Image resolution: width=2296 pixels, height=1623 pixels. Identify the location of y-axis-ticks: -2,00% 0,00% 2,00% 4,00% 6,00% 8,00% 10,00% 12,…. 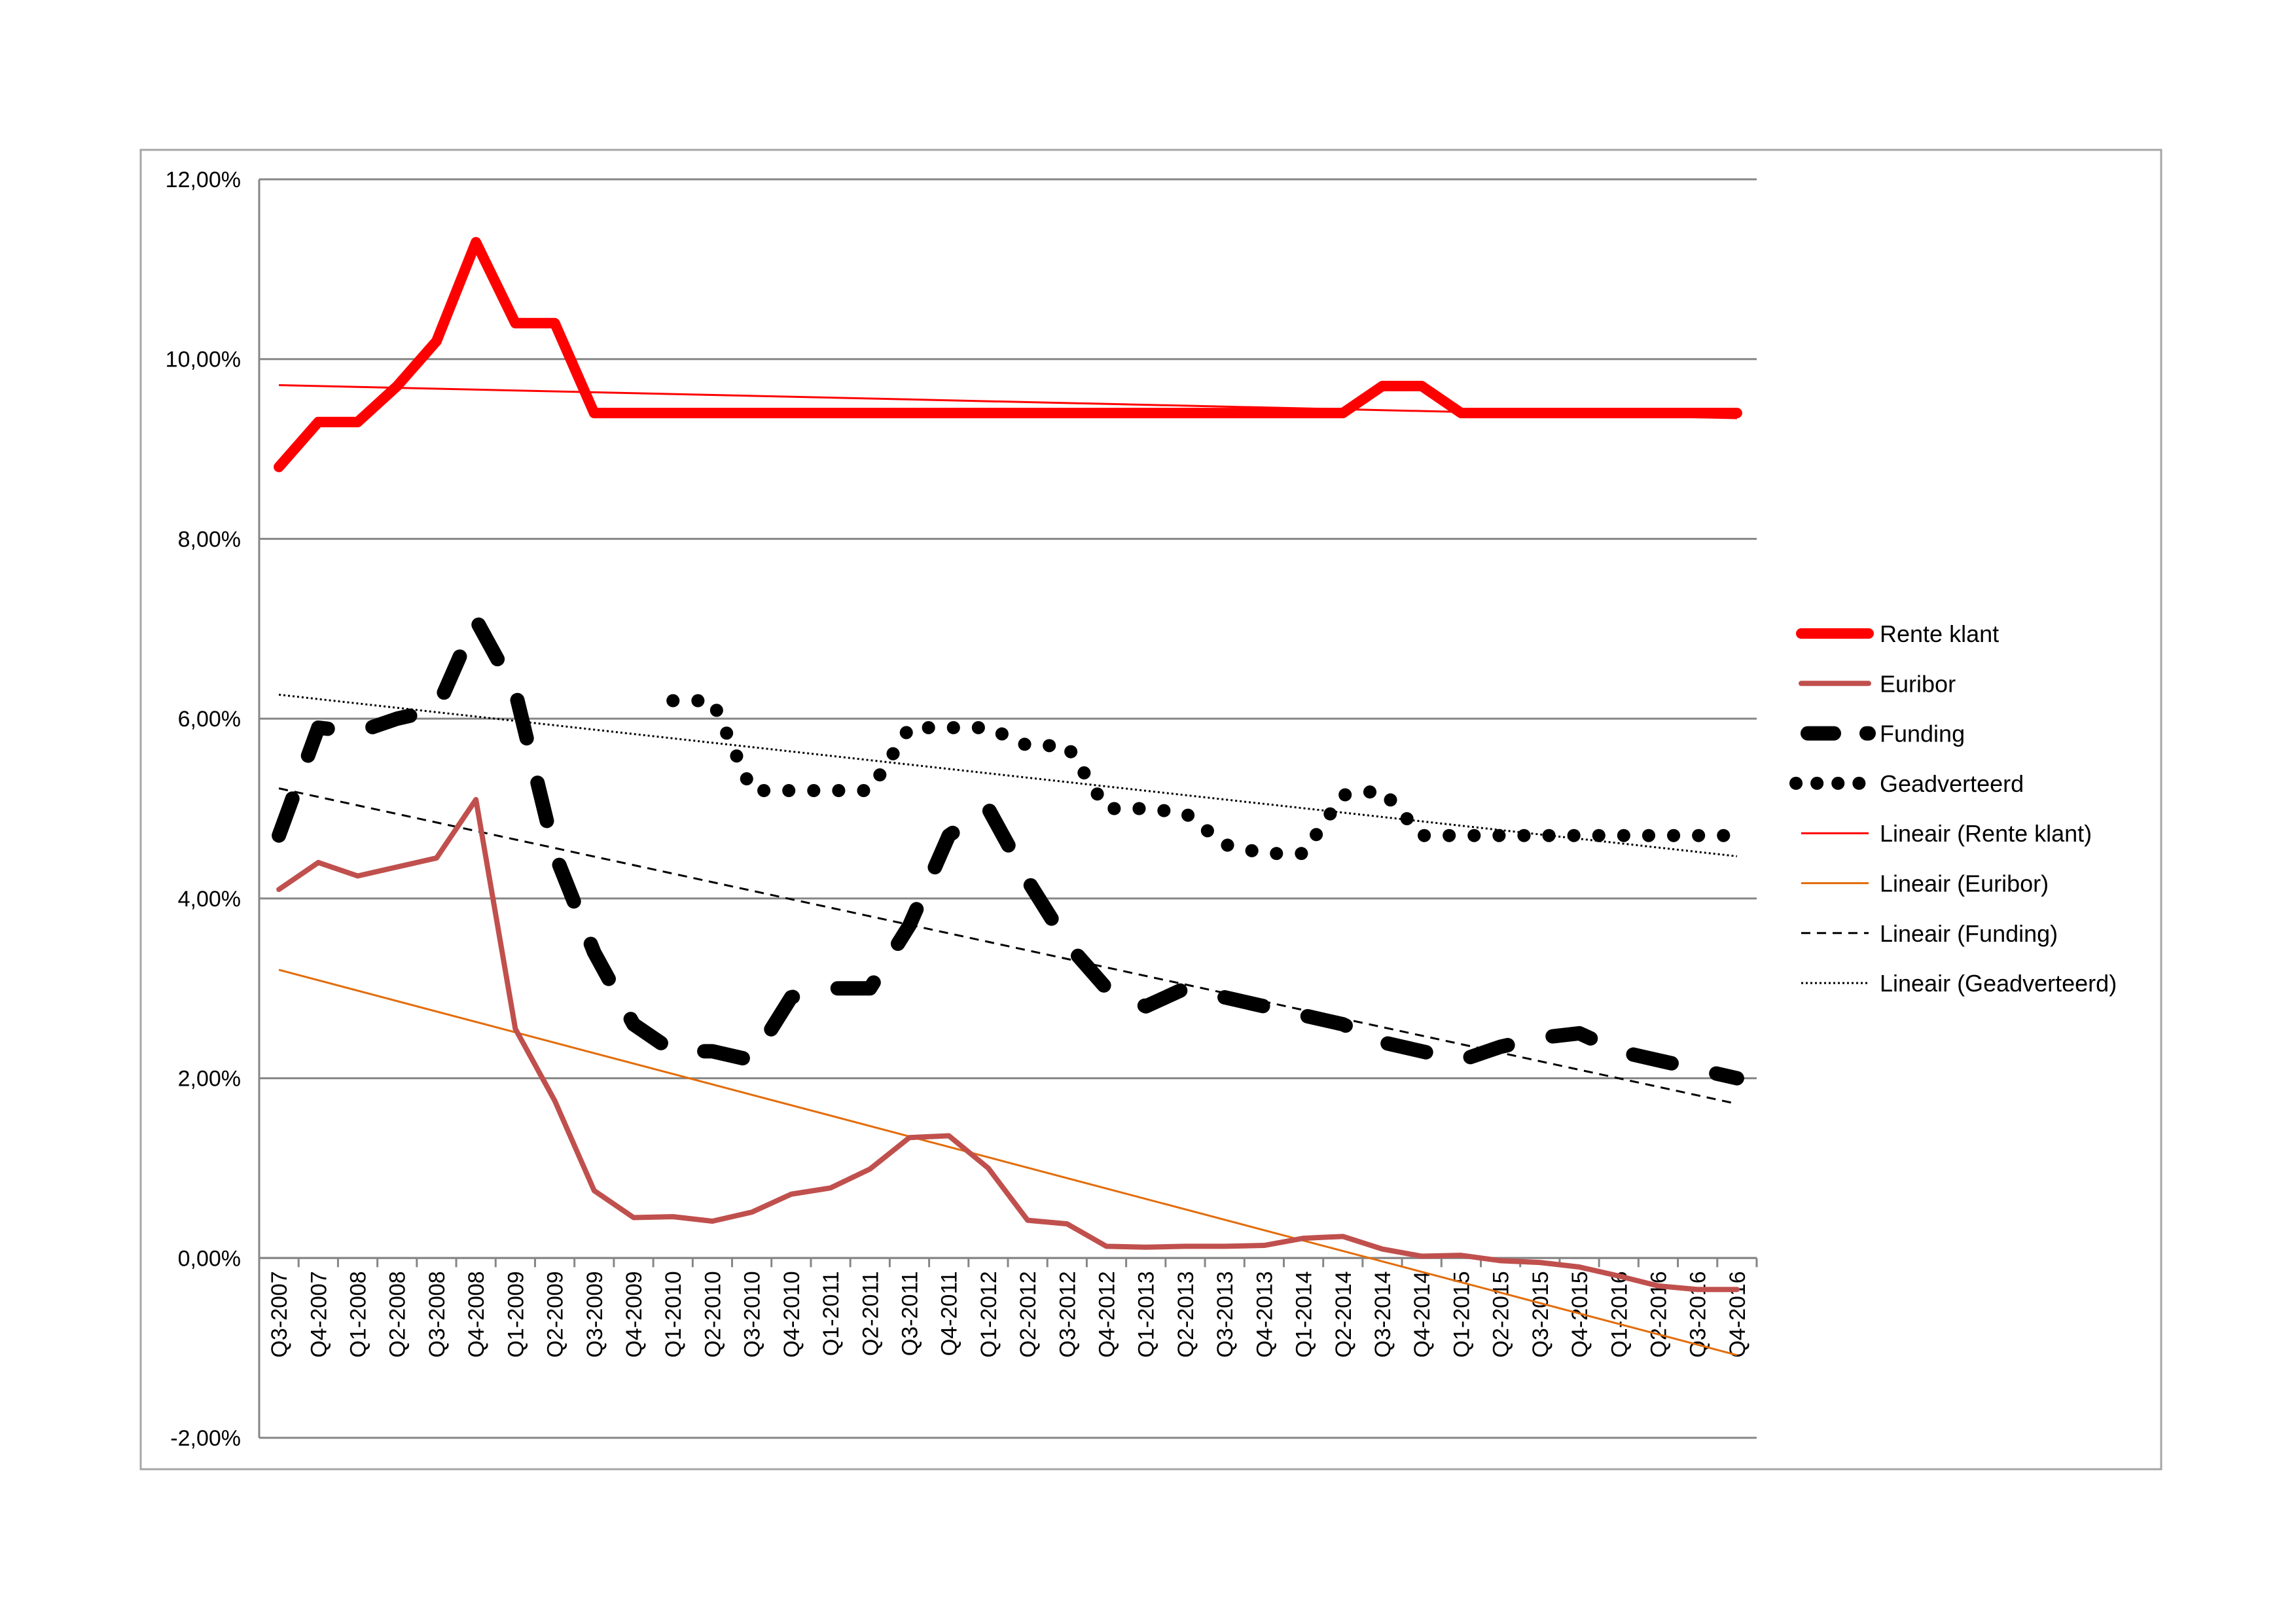
(203, 810).